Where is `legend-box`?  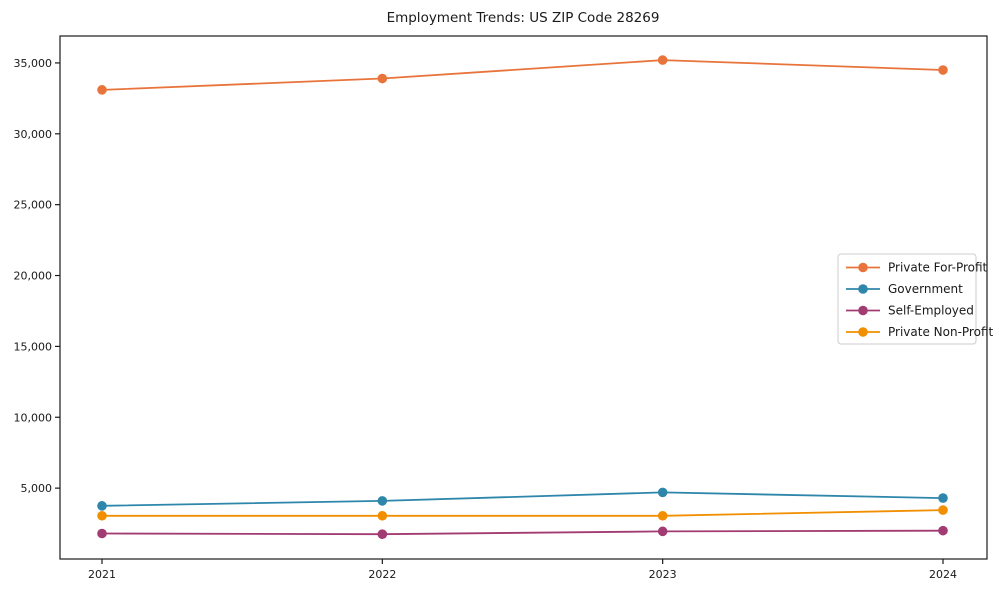
legend-box is located at coordinates (907, 299).